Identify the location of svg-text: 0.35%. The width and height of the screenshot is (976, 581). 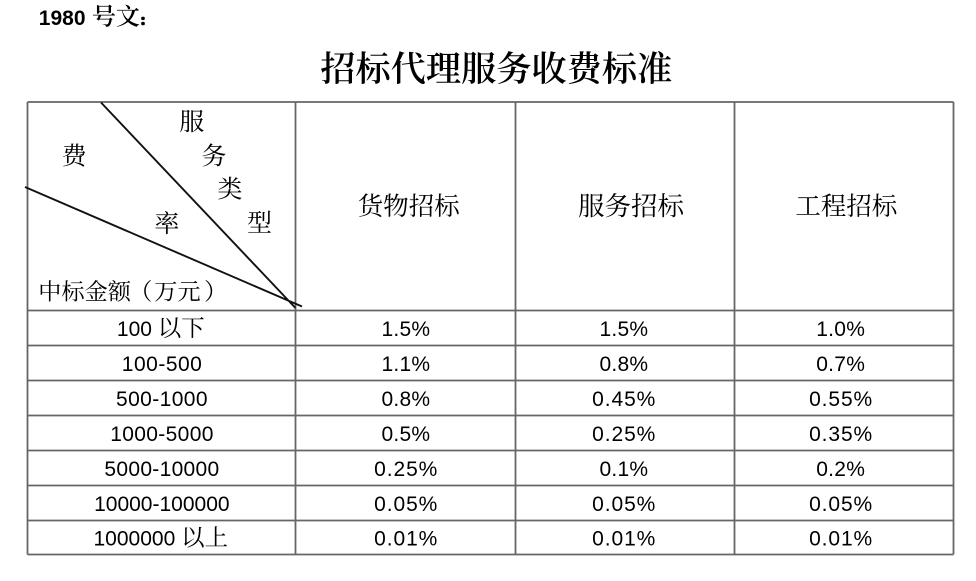
(841, 434).